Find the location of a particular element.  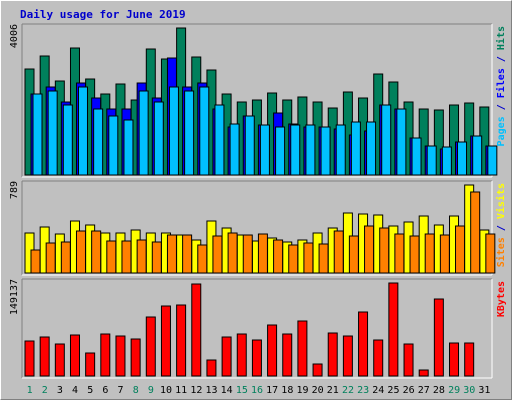

legend-part-top-2: Files is located at coordinates (501, 83).